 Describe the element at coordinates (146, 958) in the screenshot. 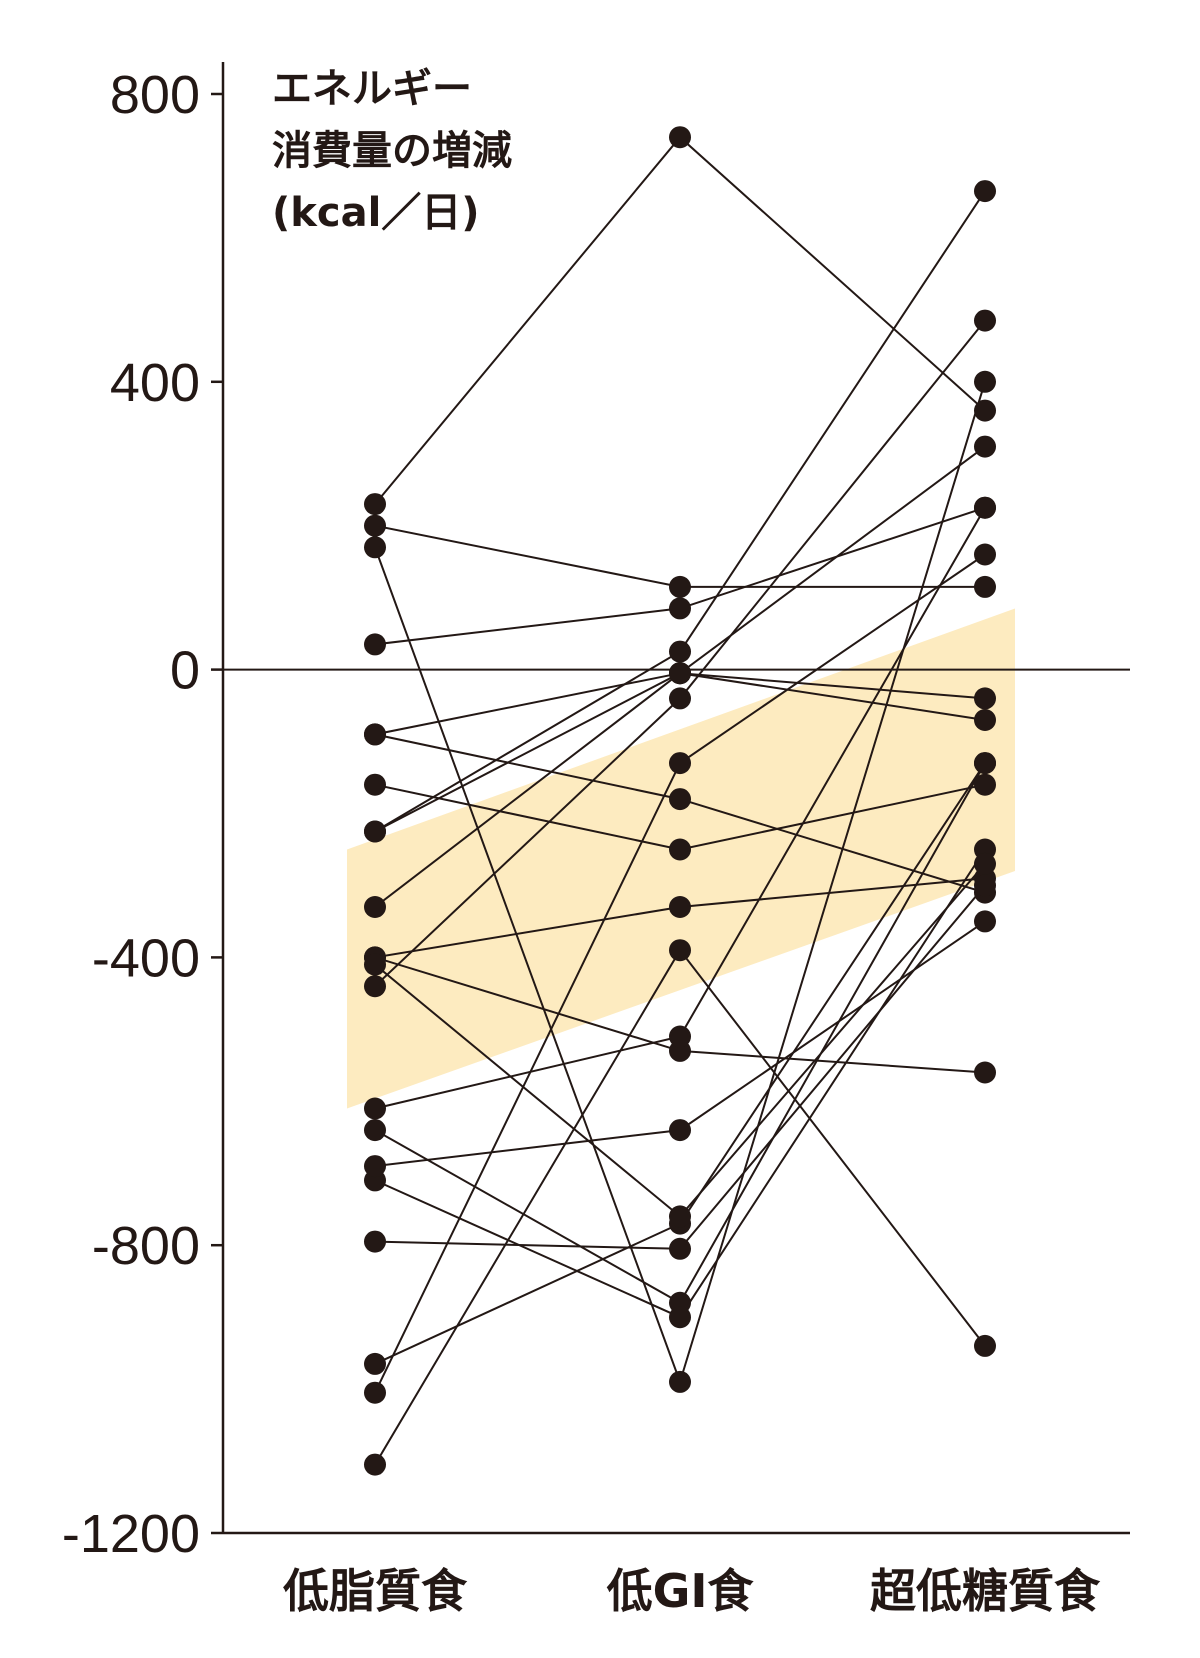

I see `y-tick-label: -400` at that location.